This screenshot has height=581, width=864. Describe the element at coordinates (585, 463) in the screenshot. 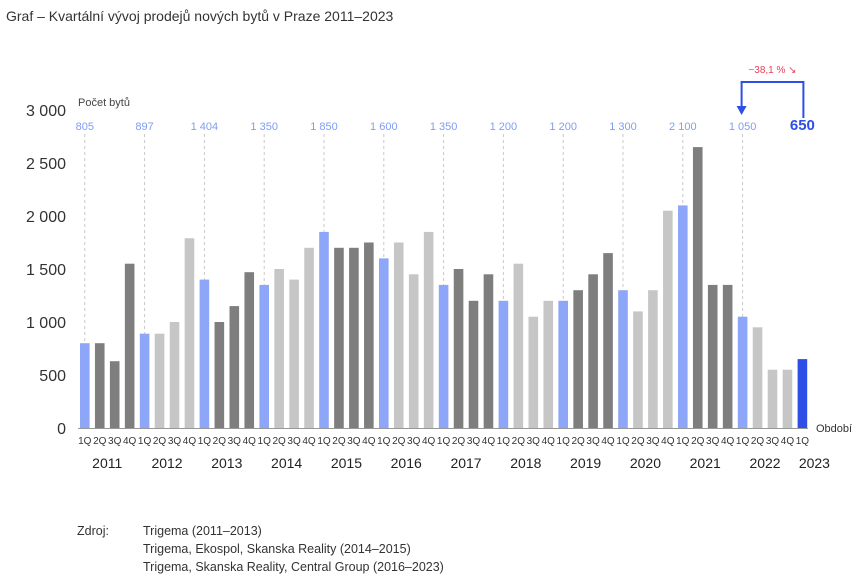

I see `year-label: 2019` at that location.